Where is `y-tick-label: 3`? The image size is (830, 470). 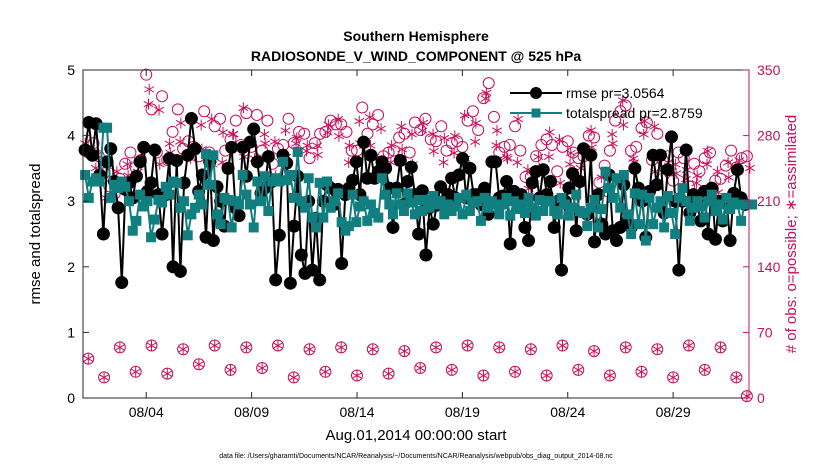 y-tick-label: 3 is located at coordinates (71, 201).